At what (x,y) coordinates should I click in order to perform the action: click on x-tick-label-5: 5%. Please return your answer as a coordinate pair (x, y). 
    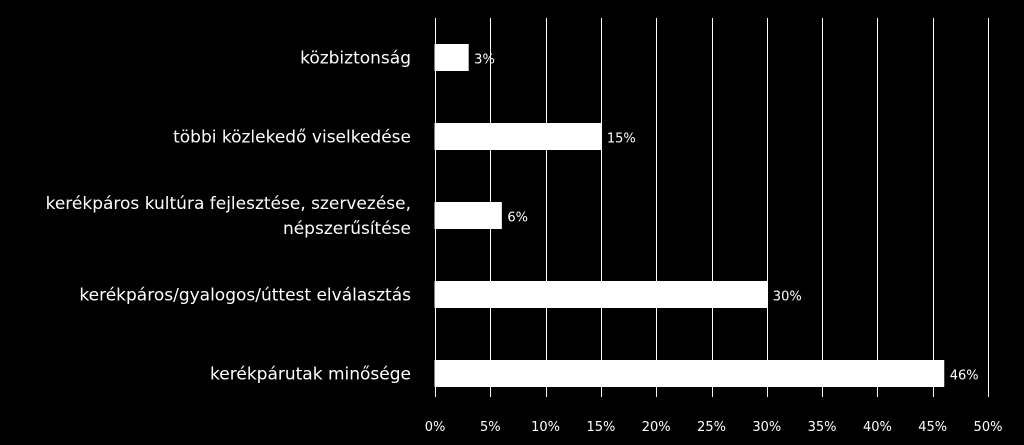
    Looking at the image, I should click on (490, 427).